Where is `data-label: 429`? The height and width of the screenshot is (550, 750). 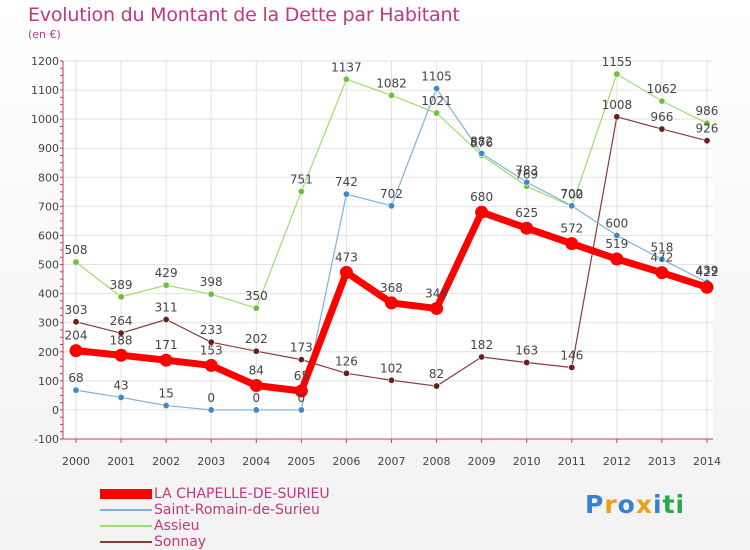 data-label: 429 is located at coordinates (166, 273).